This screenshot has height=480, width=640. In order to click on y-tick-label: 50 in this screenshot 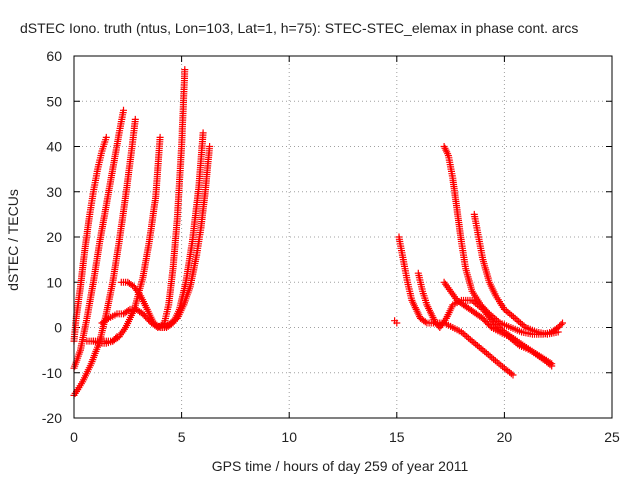, I will do `click(54, 101)`.